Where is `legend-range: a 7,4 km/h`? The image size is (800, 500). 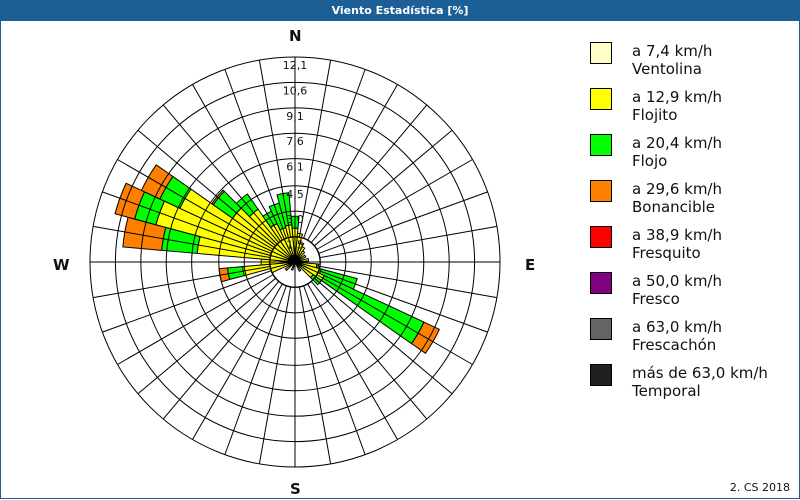 legend-range: a 7,4 km/h is located at coordinates (672, 51).